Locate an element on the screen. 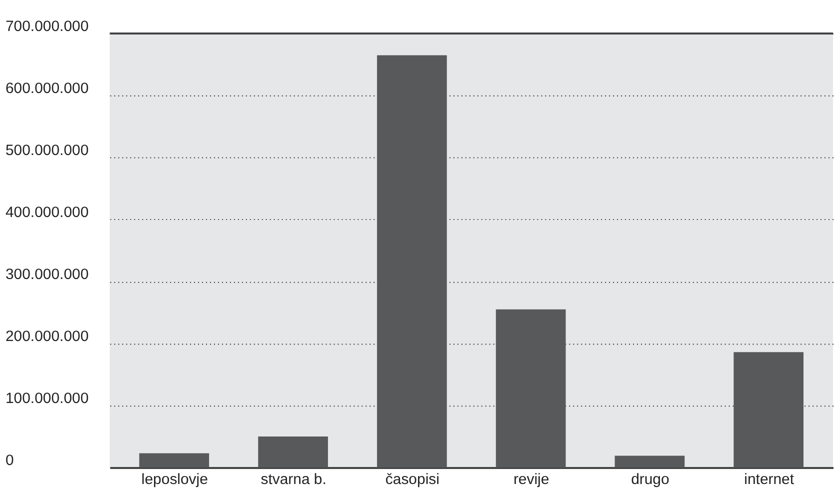 The width and height of the screenshot is (839, 500). x-tick-label: internet is located at coordinates (769, 479).